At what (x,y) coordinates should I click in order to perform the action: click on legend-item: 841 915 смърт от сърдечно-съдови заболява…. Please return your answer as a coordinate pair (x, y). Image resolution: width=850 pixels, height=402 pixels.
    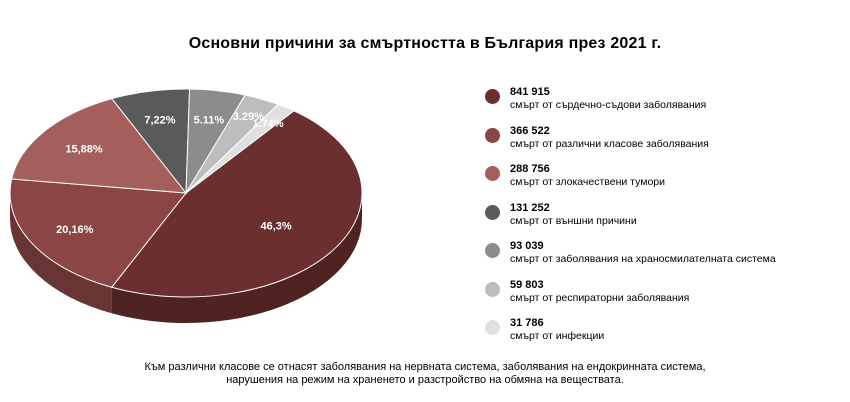
    Looking at the image, I should click on (665, 104).